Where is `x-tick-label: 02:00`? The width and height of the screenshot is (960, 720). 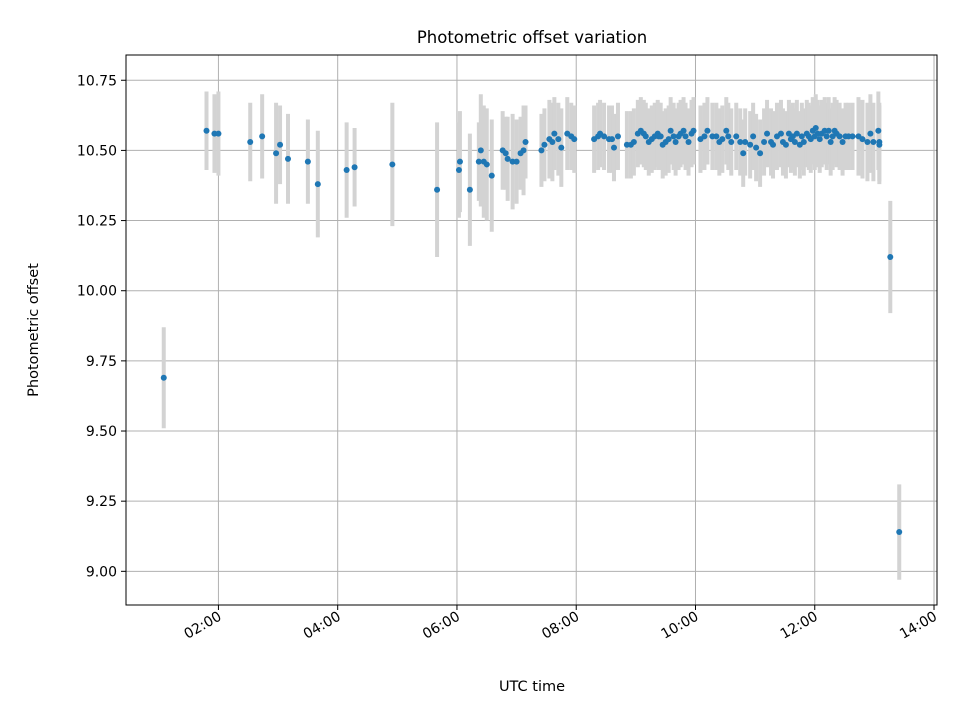 x-tick-label: 02:00 is located at coordinates (202, 626).